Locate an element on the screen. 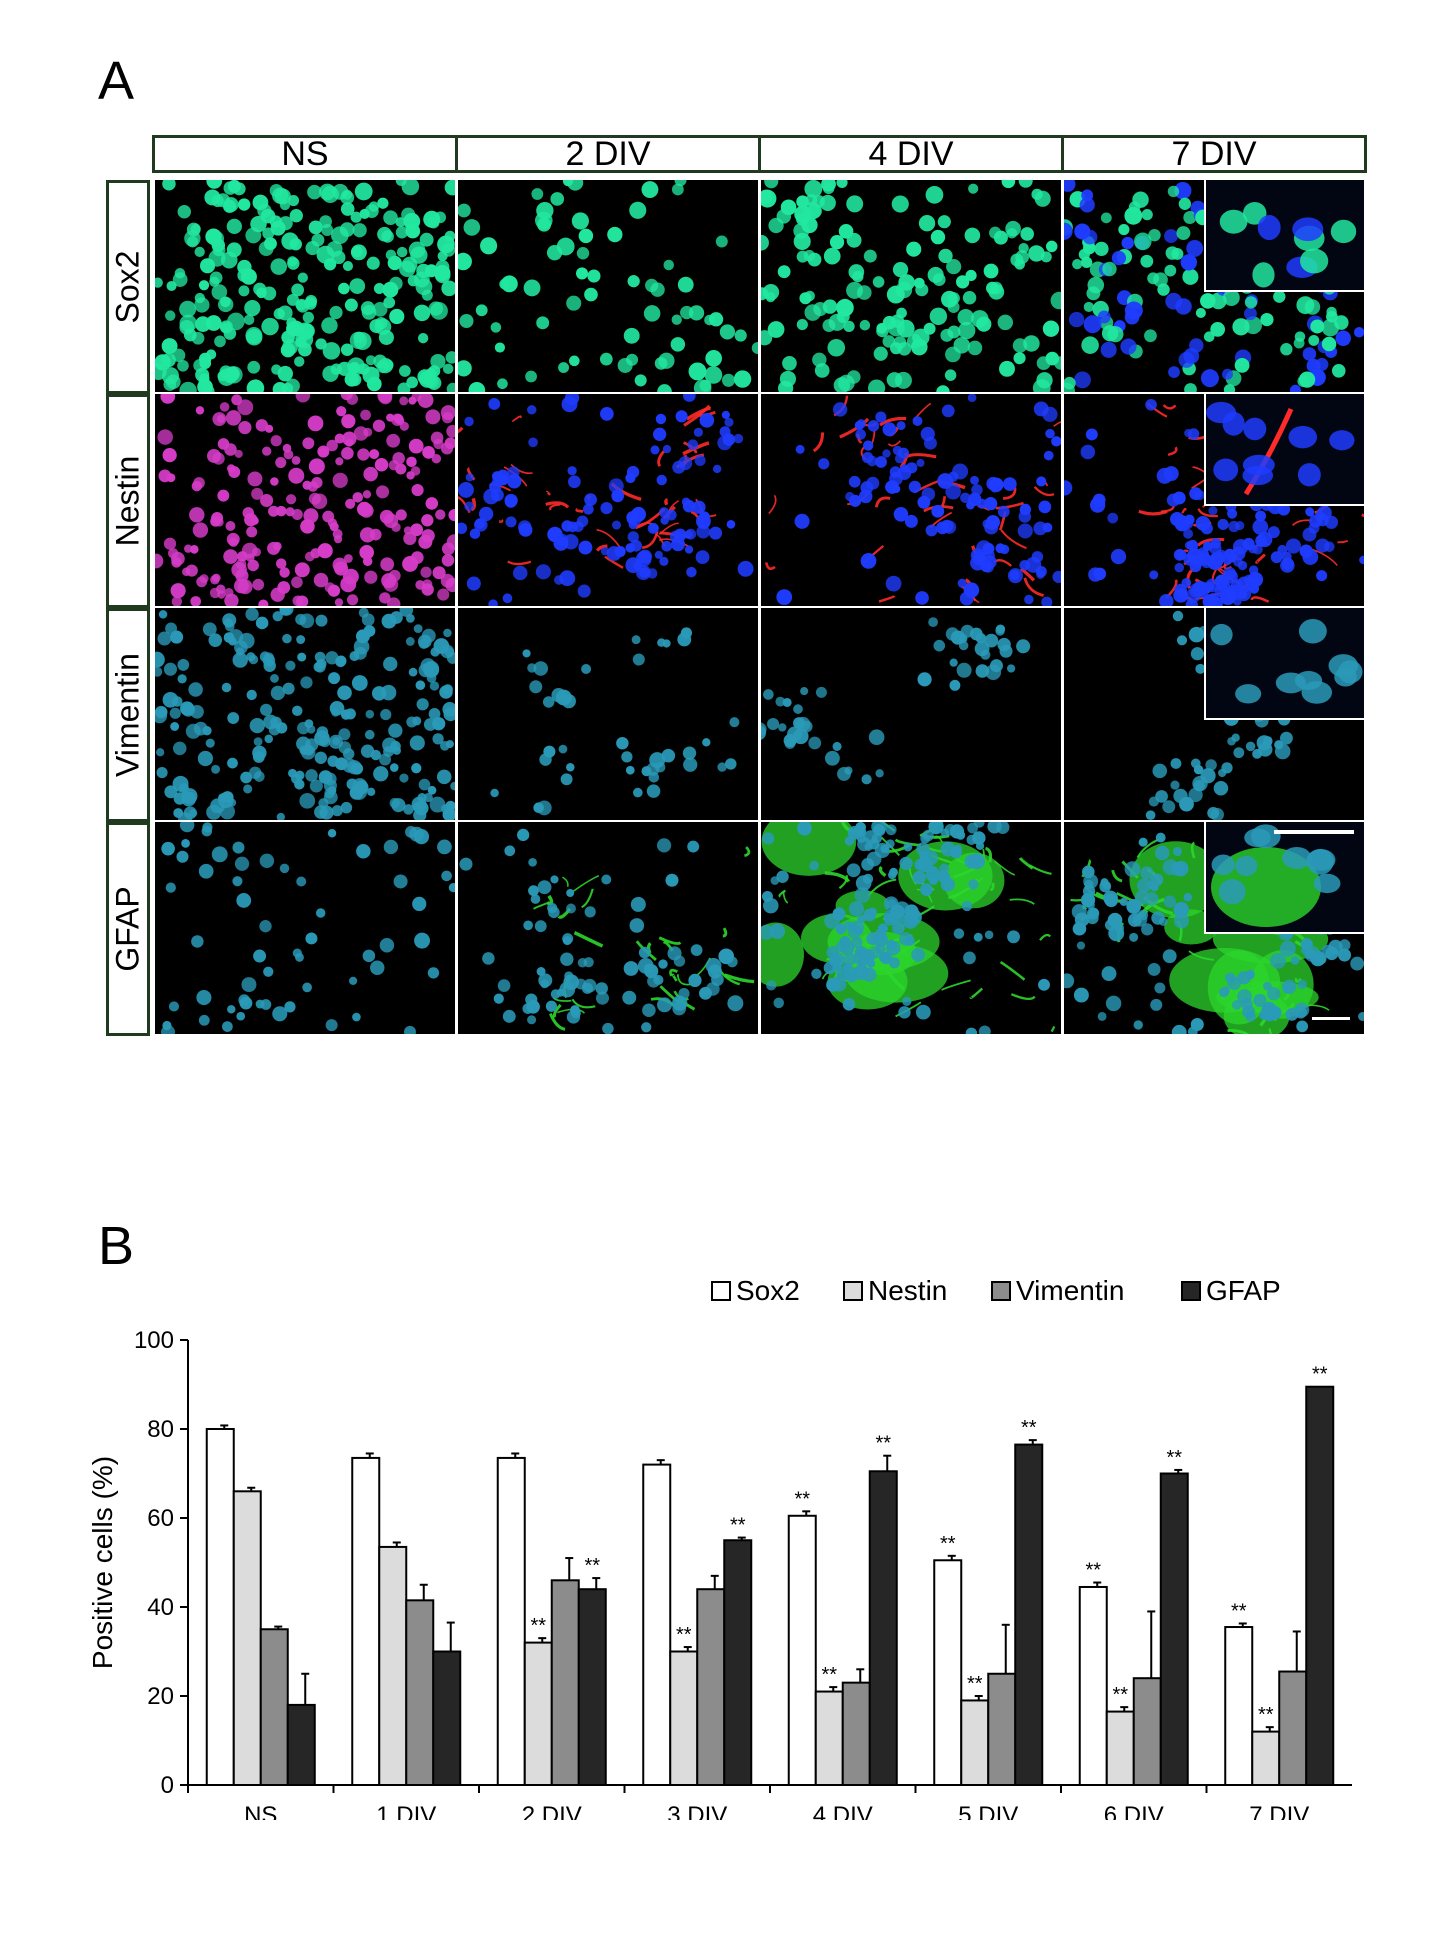 The height and width of the screenshot is (1936, 1432). y-axis-label: Positive cells (%) is located at coordinates (102, 1562).